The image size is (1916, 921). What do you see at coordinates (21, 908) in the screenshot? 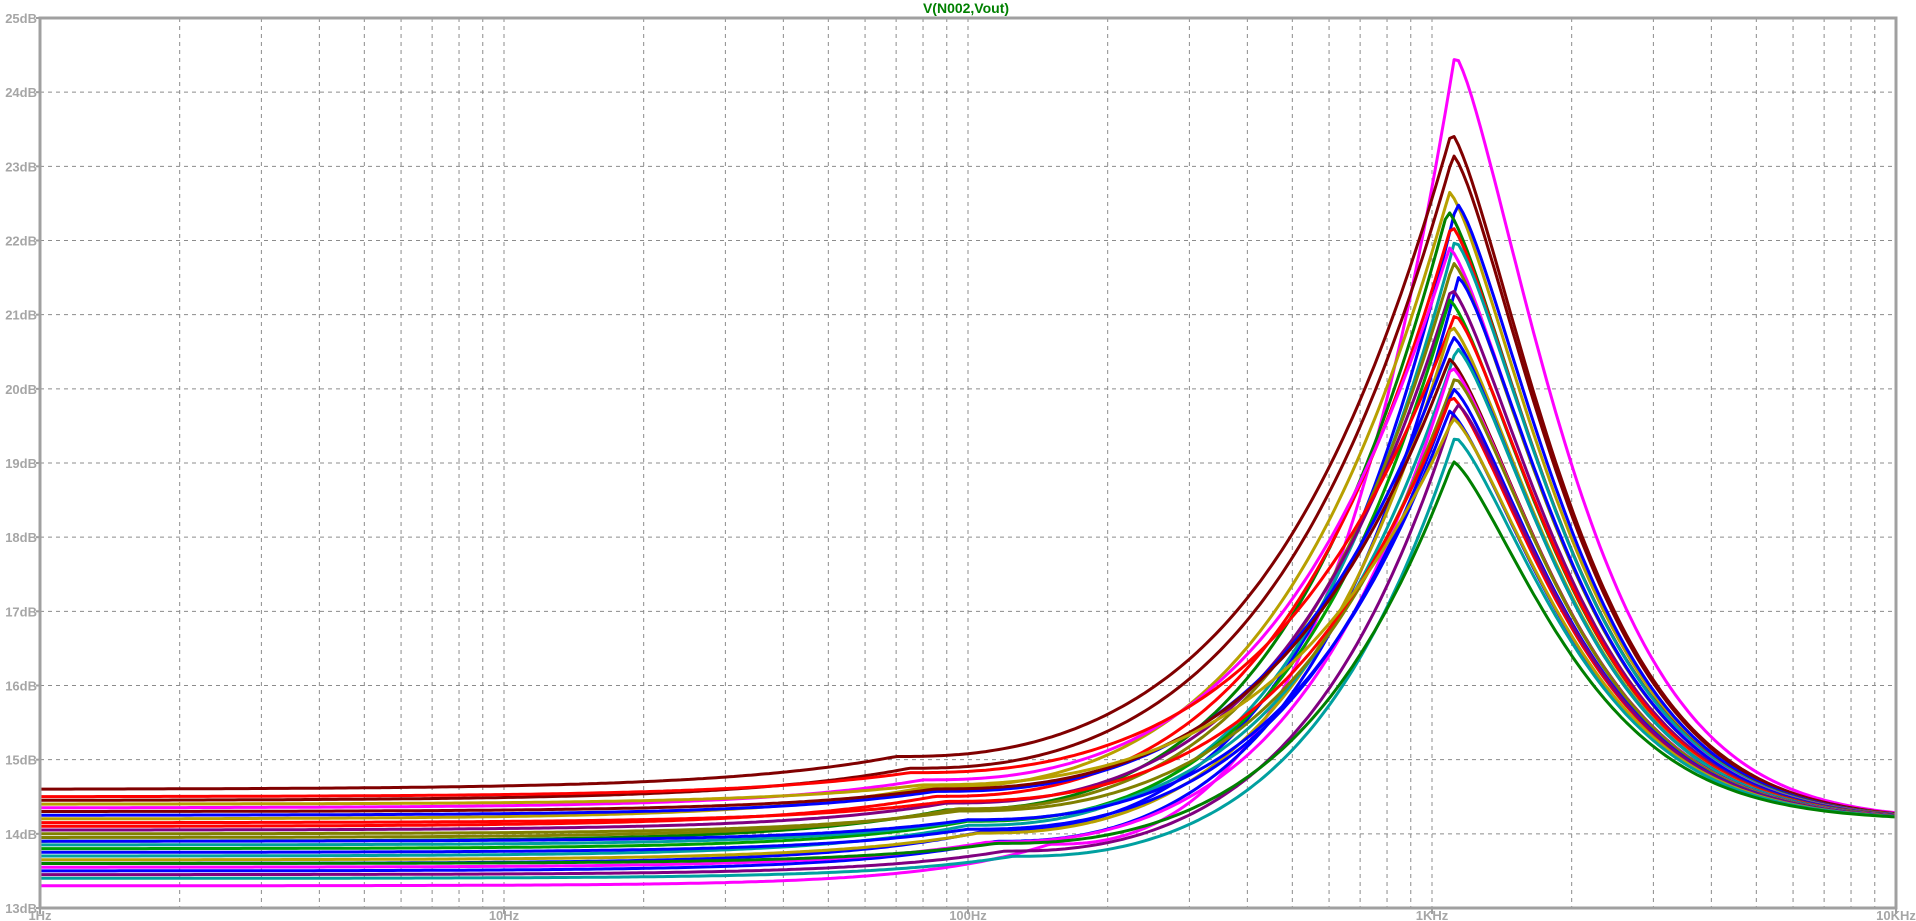
I see `y-tick-label: 13dB` at bounding box center [21, 908].